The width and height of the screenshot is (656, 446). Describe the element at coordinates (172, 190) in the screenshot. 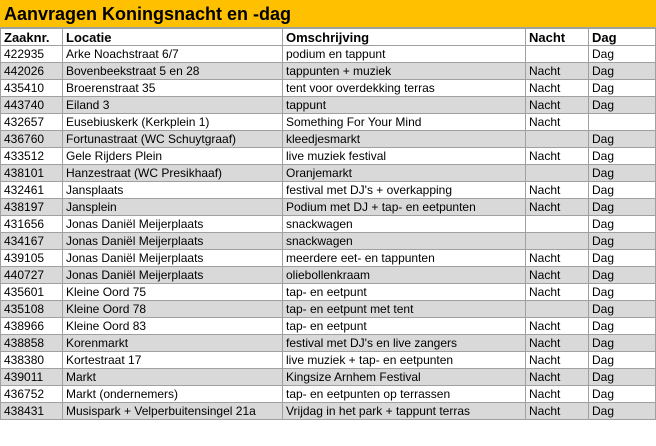

I see `table-cell: Jansplaats` at that location.